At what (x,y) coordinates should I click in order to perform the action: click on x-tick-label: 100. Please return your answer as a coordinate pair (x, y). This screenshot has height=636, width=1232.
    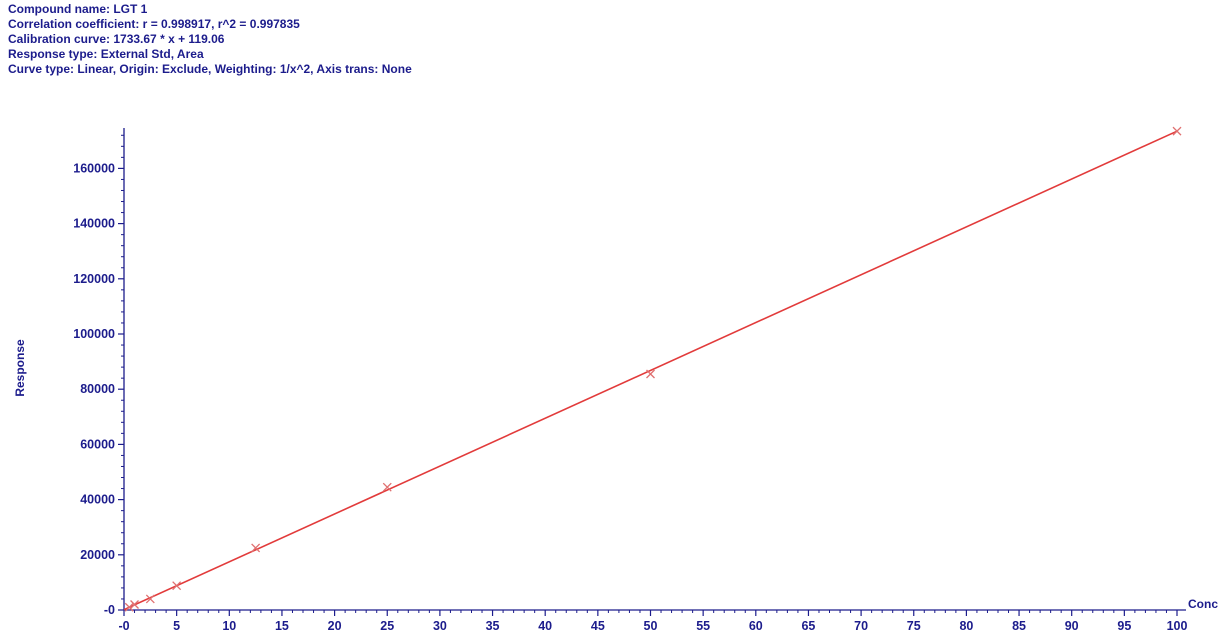
    Looking at the image, I should click on (1177, 626).